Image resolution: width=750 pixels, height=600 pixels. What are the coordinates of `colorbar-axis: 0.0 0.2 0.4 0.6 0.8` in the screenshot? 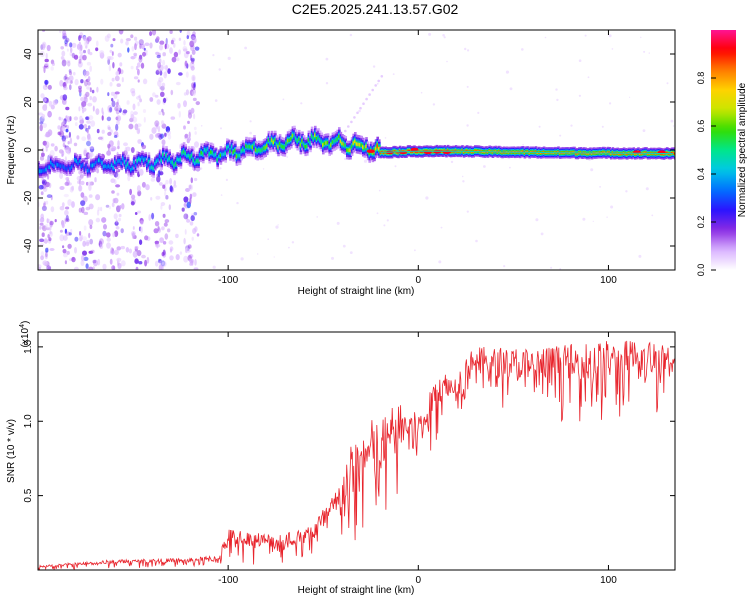 It's located at (706, 174).